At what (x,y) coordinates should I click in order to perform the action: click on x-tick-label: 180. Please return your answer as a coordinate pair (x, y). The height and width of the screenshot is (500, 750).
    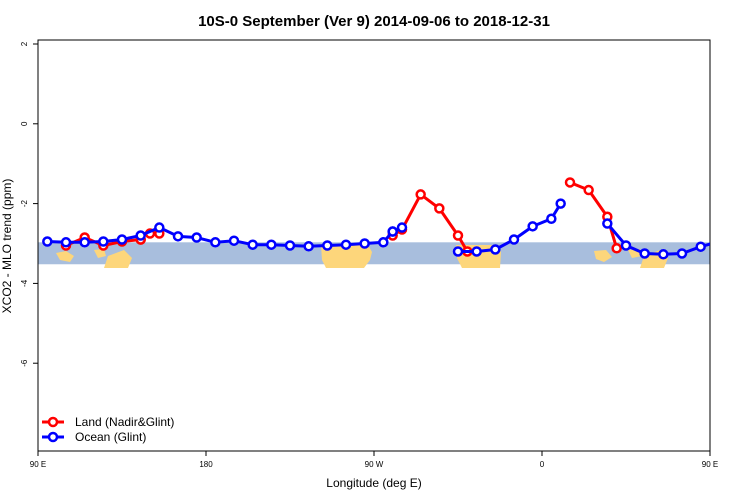
    Looking at the image, I should click on (206, 464).